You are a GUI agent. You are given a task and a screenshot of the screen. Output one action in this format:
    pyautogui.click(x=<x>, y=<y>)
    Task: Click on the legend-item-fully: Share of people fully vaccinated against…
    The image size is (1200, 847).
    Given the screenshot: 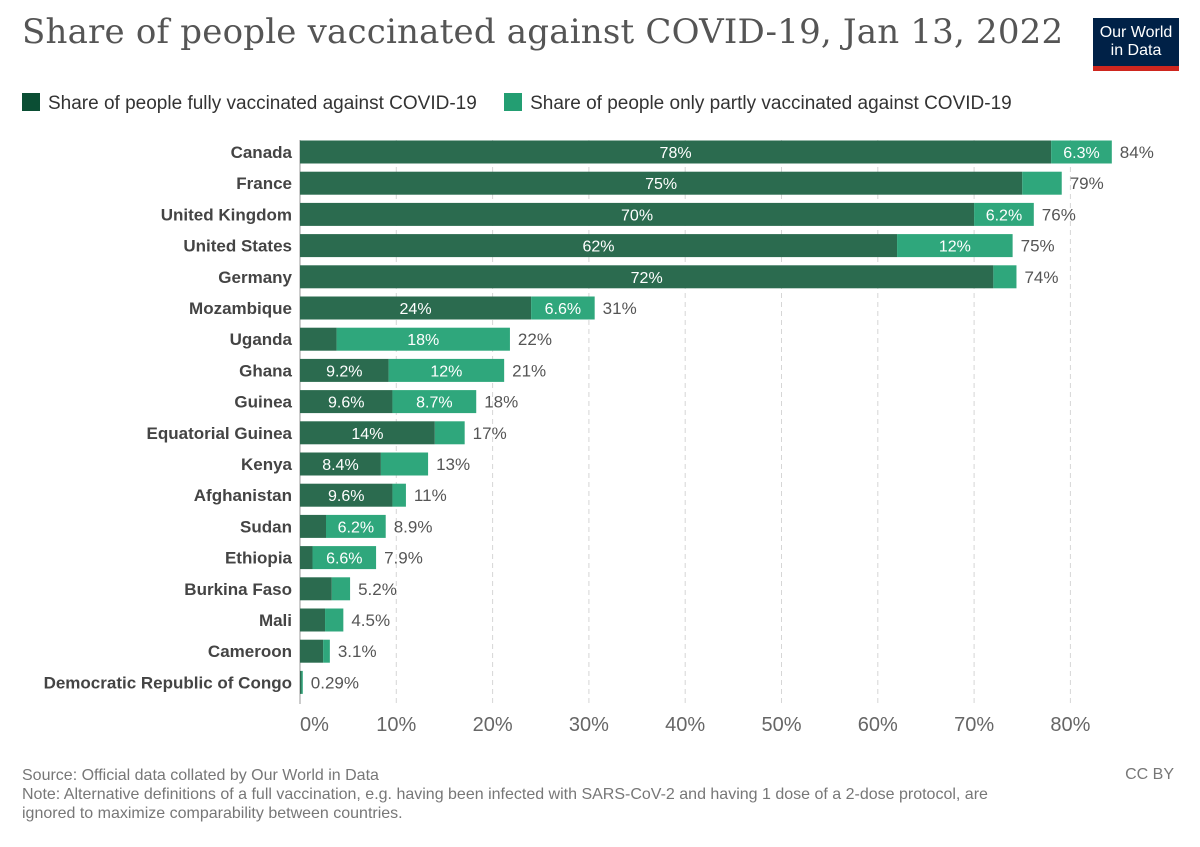 What is the action you would take?
    pyautogui.click(x=249, y=104)
    